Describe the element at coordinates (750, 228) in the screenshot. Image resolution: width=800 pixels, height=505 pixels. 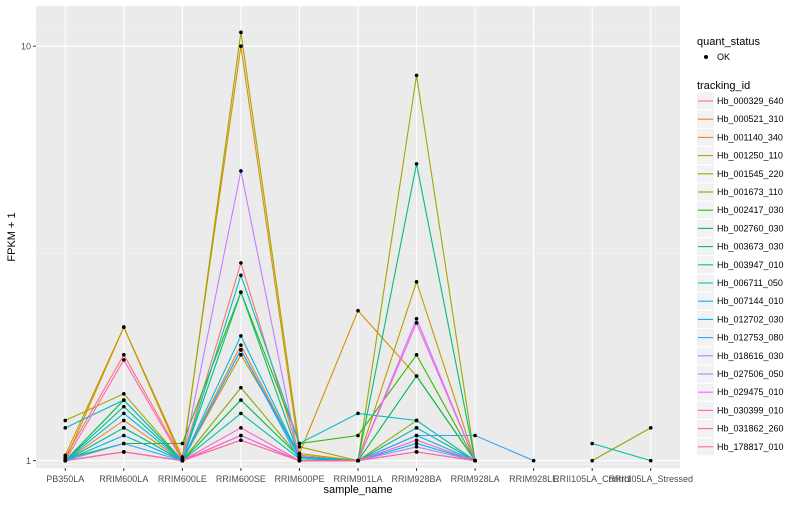
I see `legend-label: Hb_002760_030` at that location.